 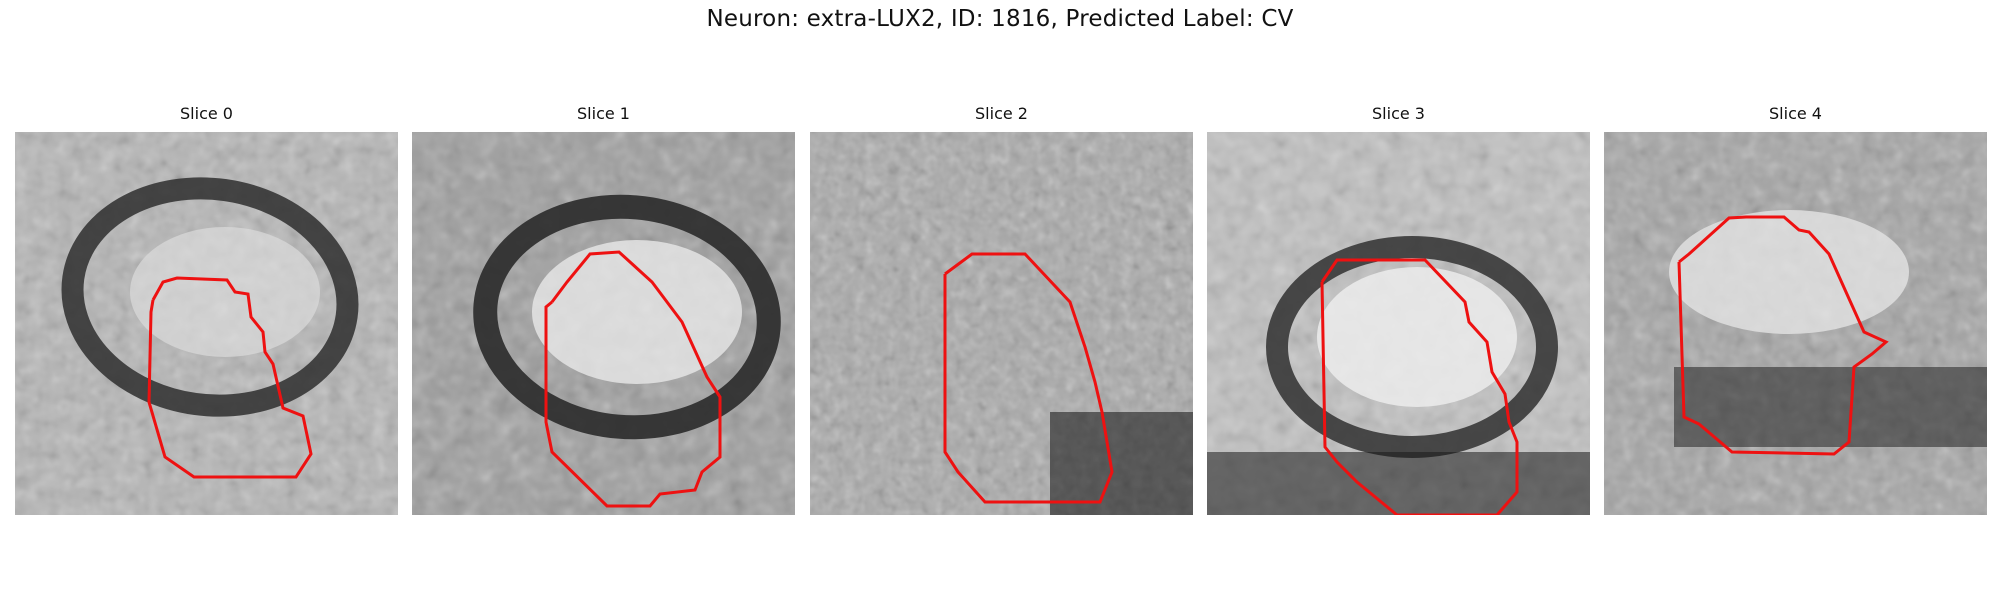 I want to click on dark-corner-region, so click(x=1121, y=463).